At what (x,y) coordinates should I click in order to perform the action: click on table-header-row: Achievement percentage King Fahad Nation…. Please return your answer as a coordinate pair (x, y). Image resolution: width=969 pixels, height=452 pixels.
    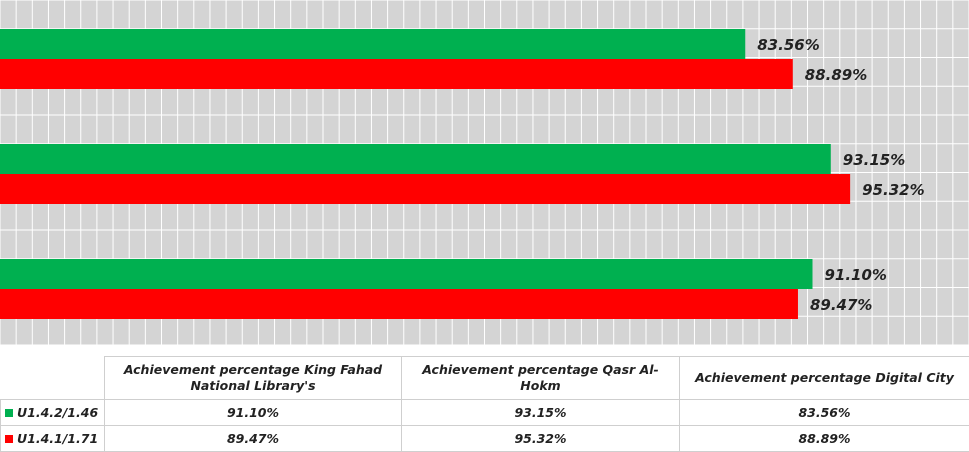
    Looking at the image, I should click on (484, 378).